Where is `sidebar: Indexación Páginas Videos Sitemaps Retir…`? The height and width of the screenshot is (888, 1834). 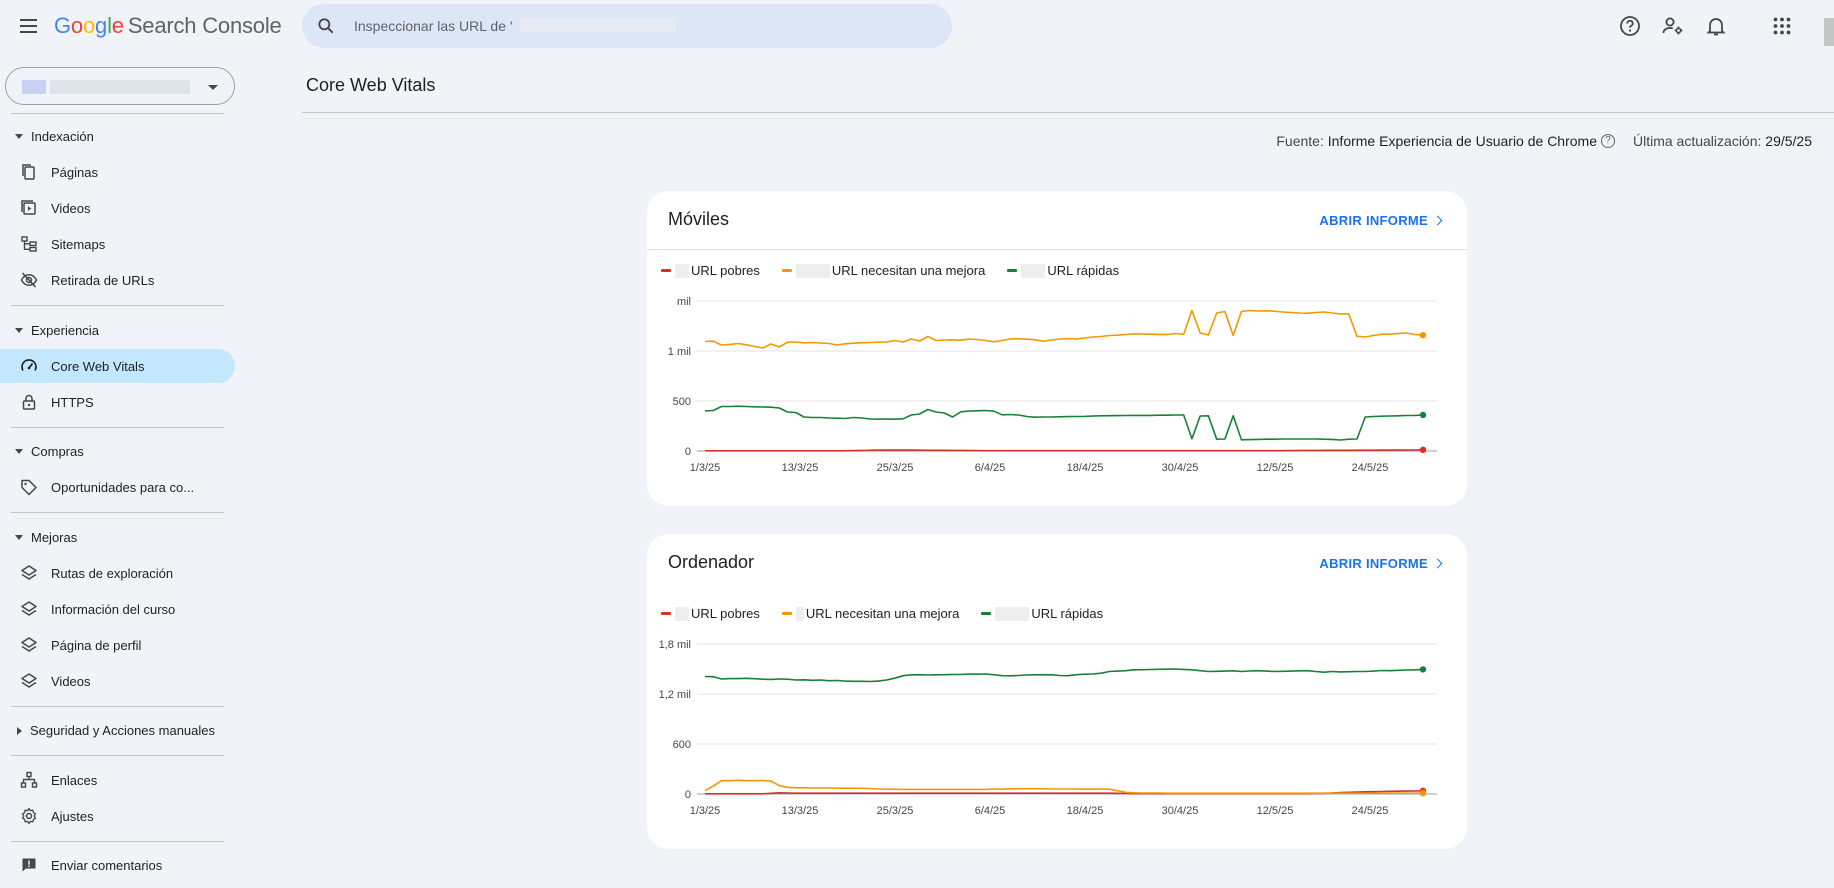 sidebar: Indexación Páginas Videos Sitemaps Retir… is located at coordinates (120, 470).